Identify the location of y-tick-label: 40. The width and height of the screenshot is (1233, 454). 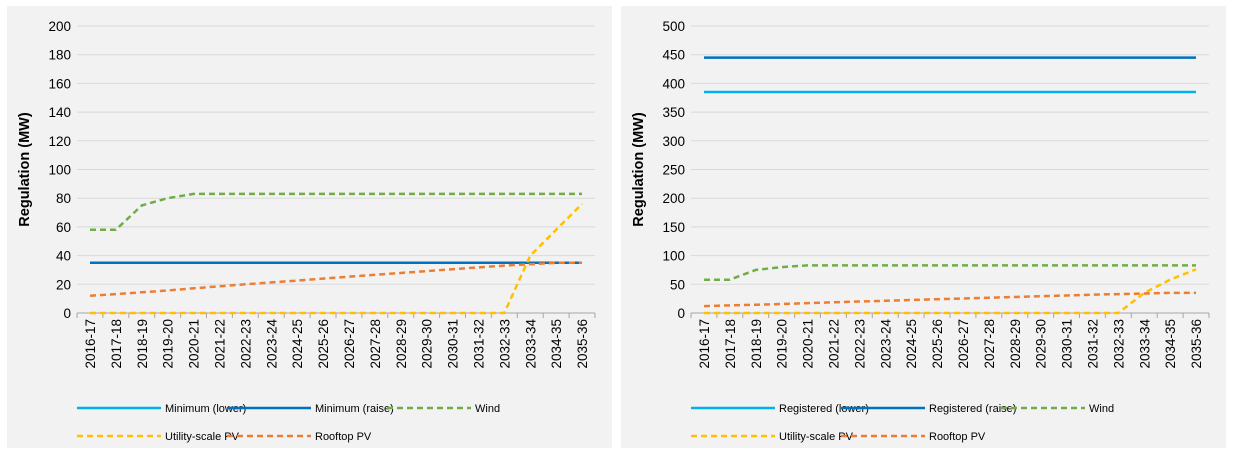
(63, 256).